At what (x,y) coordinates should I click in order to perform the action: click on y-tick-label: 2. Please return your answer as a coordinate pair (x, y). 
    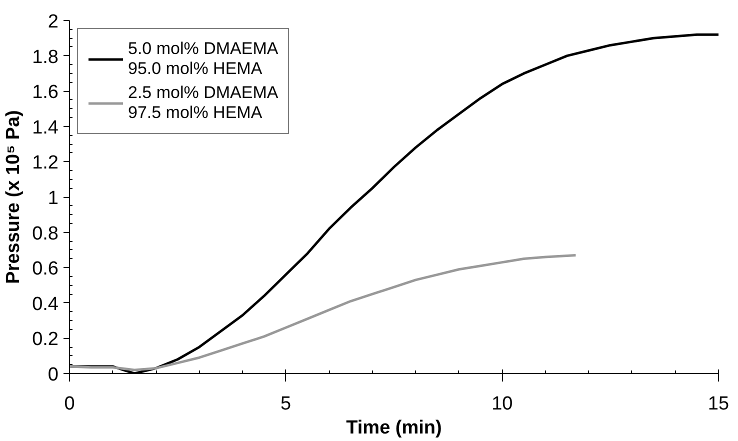
    Looking at the image, I should click on (53, 22).